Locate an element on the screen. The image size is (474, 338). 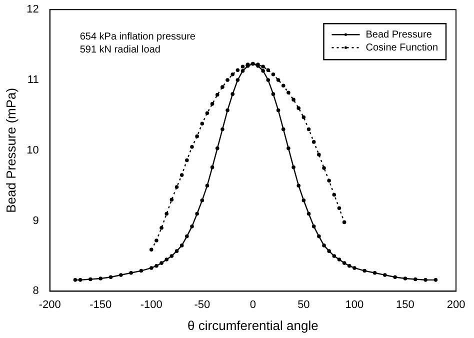
y-tick-label: 8 is located at coordinates (35, 291).